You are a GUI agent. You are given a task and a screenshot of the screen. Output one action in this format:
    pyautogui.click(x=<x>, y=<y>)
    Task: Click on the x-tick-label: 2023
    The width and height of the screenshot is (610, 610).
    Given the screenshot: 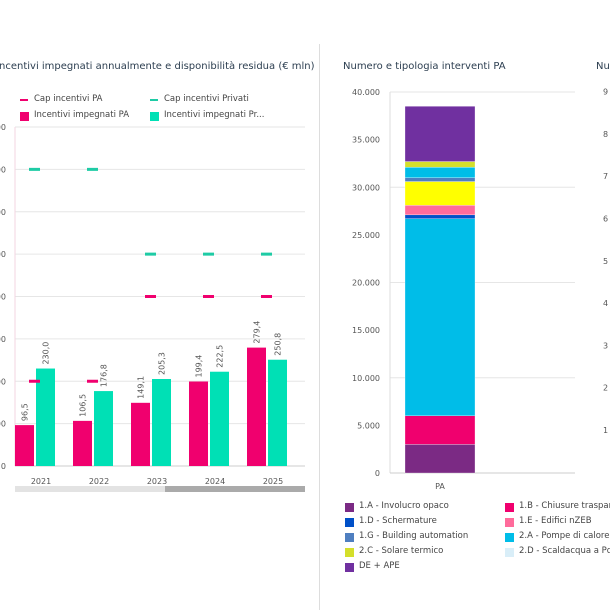 What is the action you would take?
    pyautogui.click(x=157, y=481)
    